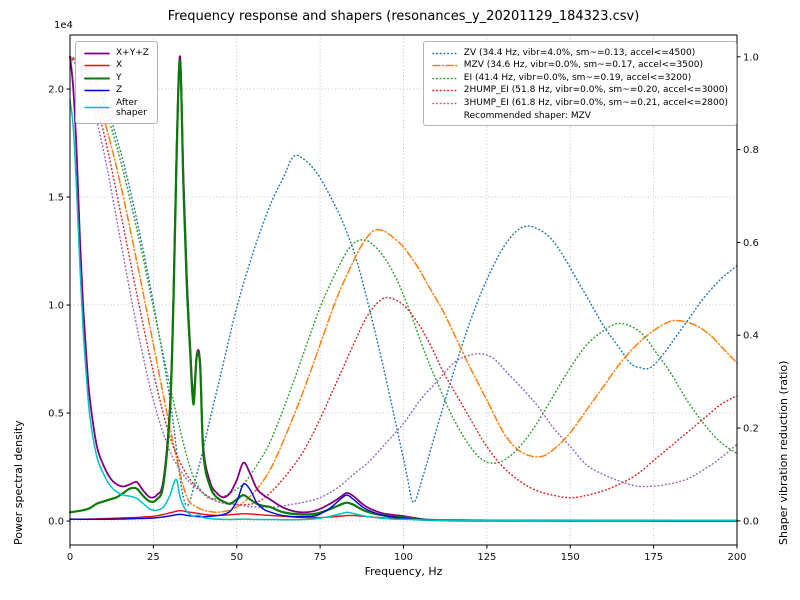  Describe the element at coordinates (527, 115) in the screenshot. I see `recommended-shaper-note: Recommended shaper: MZV` at that location.